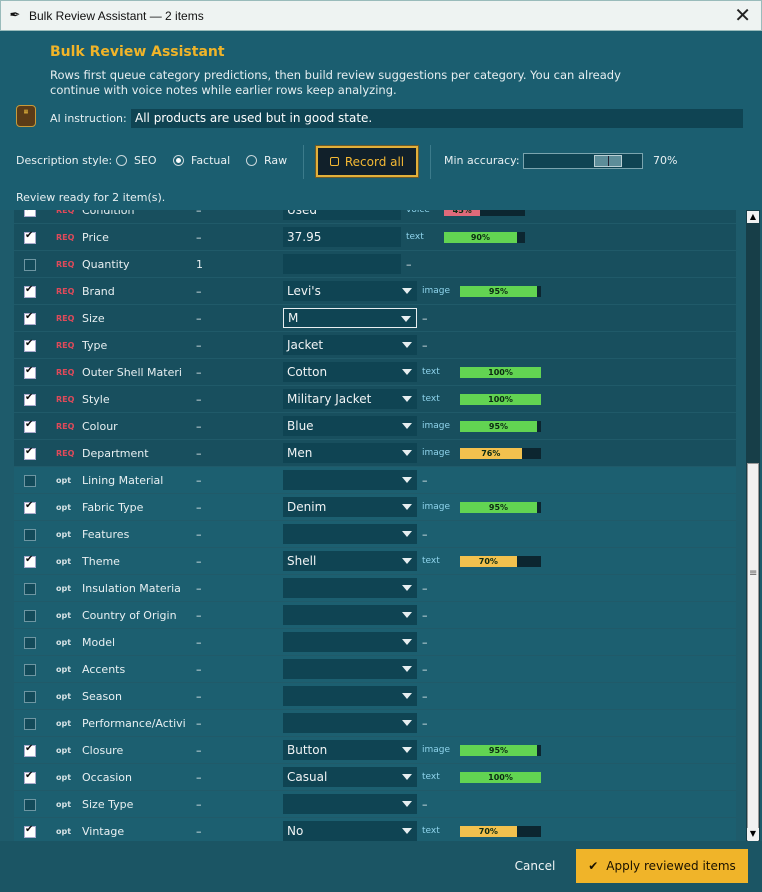  What do you see at coordinates (342, 215) in the screenshot?
I see `suggestion-input: Used` at bounding box center [342, 215].